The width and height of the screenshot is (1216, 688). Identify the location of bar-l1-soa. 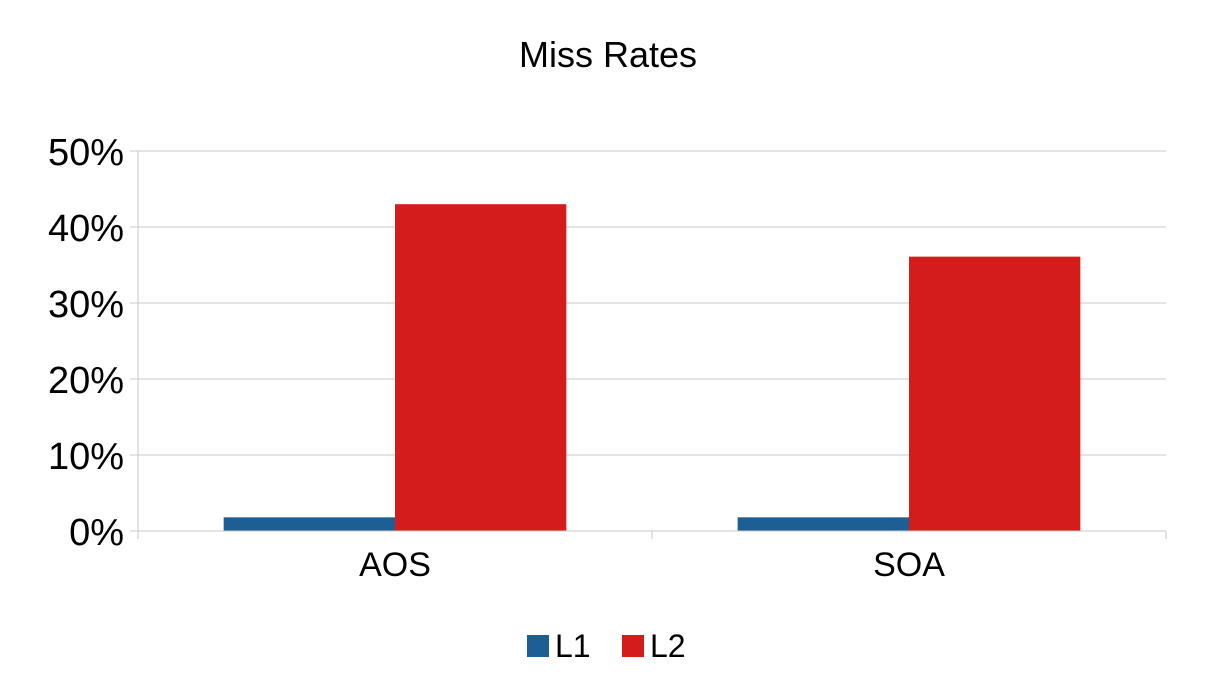
(823, 524).